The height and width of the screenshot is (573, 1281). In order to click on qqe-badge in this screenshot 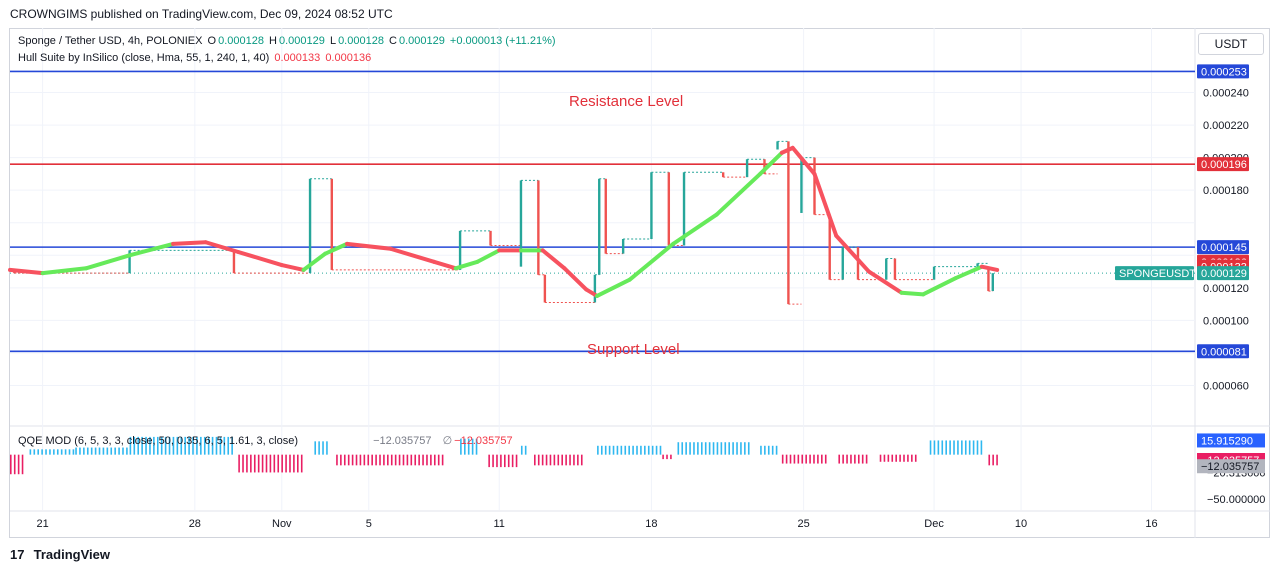, I will do `click(1231, 440)`.